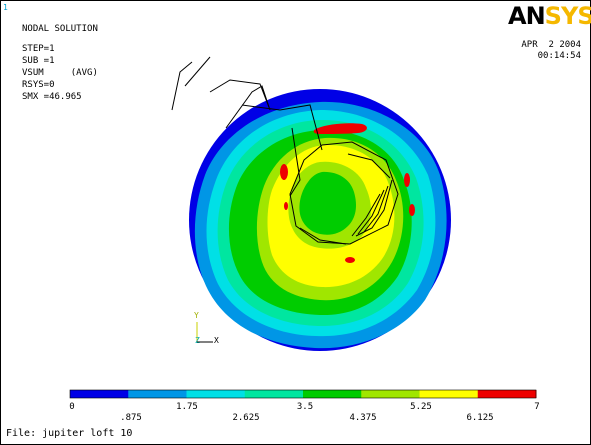 Image resolution: width=591 pixels, height=445 pixels. I want to click on legend-tick-0-875: .875, so click(131, 418).